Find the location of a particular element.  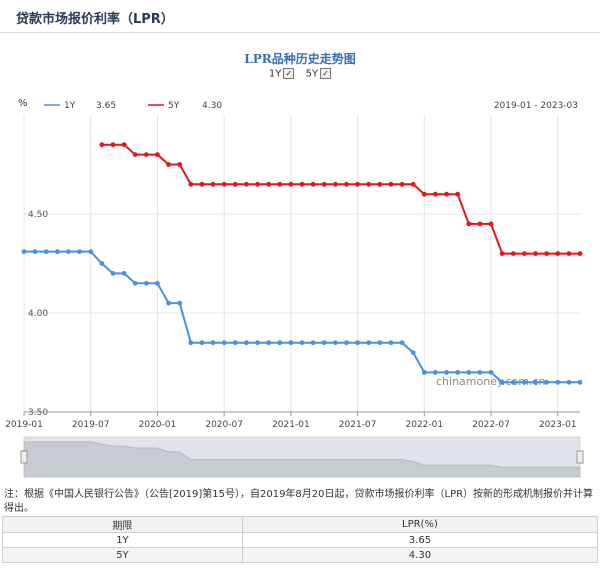

toggle-5y-checkbox: ✓ is located at coordinates (326, 73).